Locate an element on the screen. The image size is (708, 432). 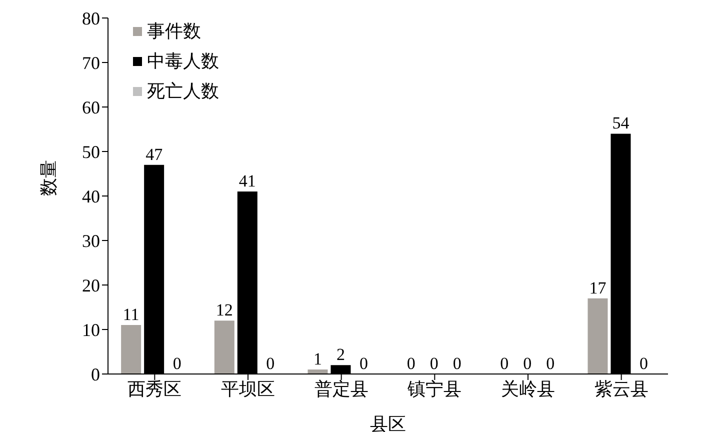
x-tick-label: 镇宁县 is located at coordinates (434, 388).